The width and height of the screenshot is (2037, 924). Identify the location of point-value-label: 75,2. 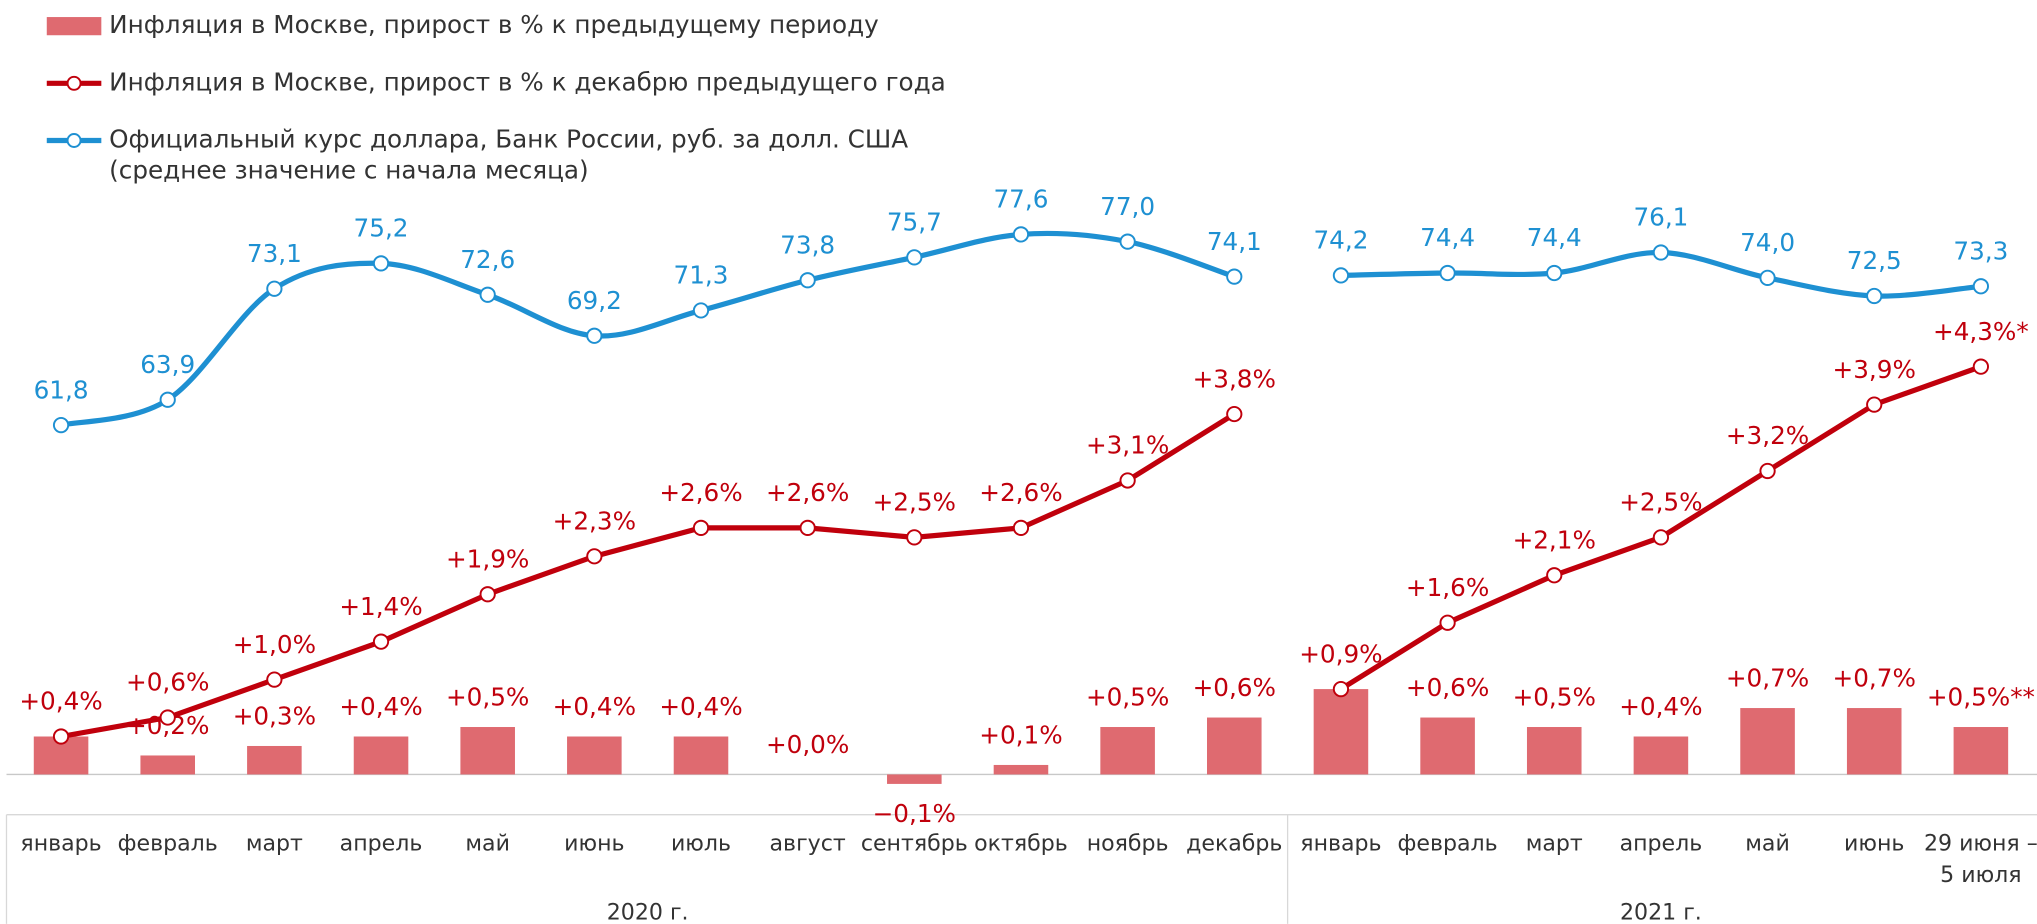
(381, 228).